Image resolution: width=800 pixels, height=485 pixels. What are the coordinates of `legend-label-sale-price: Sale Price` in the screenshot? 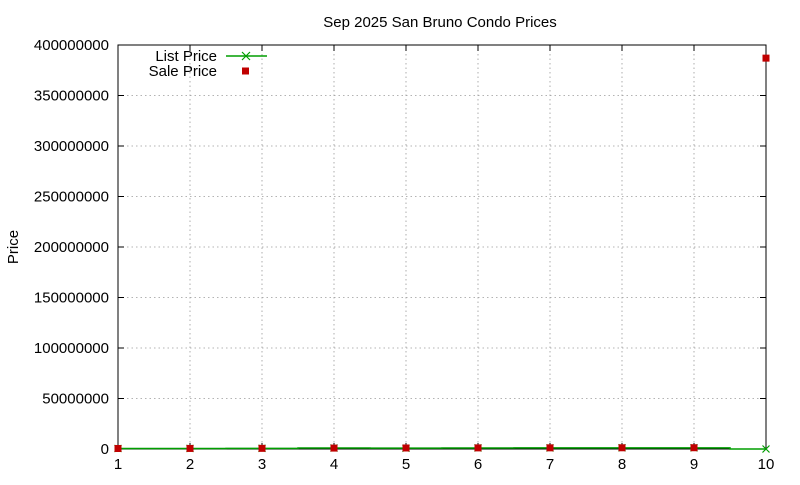 It's located at (183, 71).